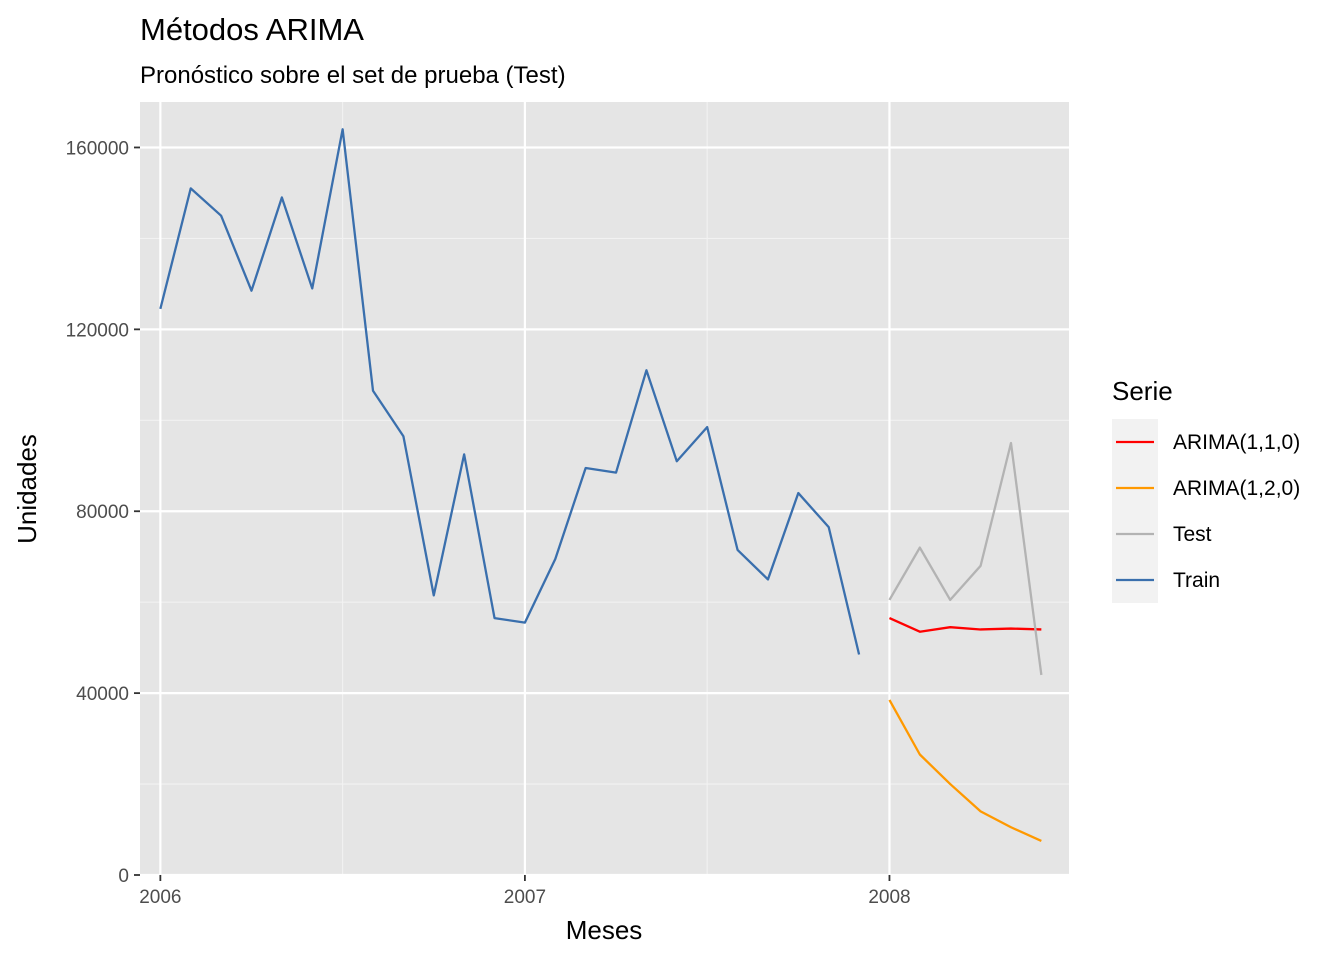  What do you see at coordinates (1236, 488) in the screenshot?
I see `legend-label-arima-1-2-0: ARIMA(1,2,0)` at bounding box center [1236, 488].